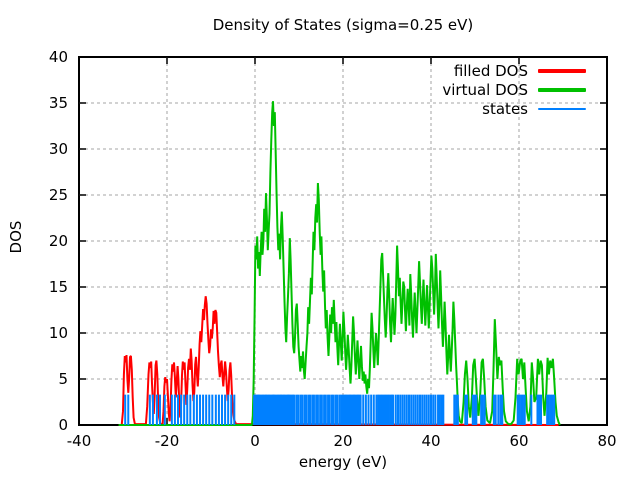 This screenshot has width=640, height=480. Describe the element at coordinates (58, 241) in the screenshot. I see `y-tick-label: 20` at that location.